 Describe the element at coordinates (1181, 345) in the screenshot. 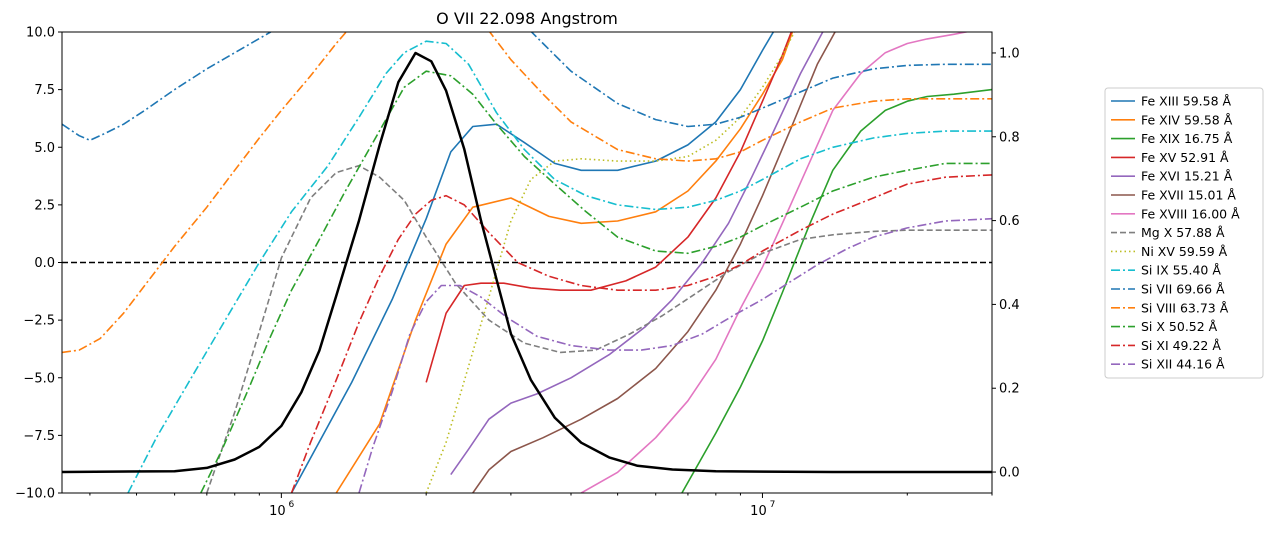

I see `legend-label: Si XI 49.22 Å` at that location.